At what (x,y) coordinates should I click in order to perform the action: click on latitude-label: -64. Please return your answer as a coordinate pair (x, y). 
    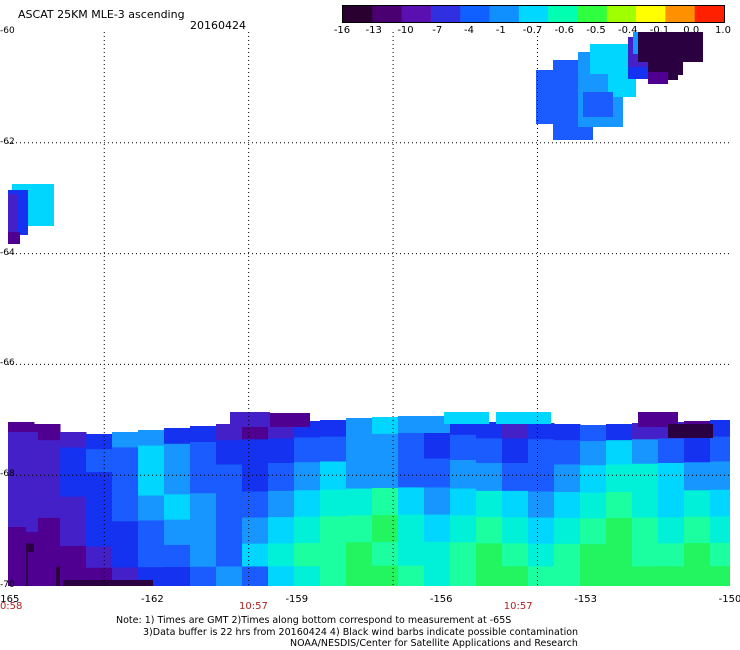
    Looking at the image, I should click on (7, 252).